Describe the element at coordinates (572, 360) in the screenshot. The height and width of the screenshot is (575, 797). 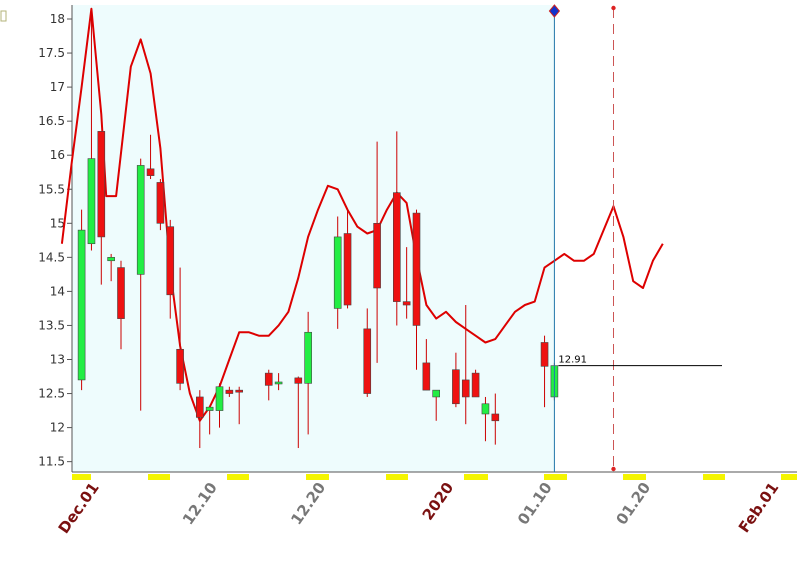
I see `last-price-label: 12.91` at that location.